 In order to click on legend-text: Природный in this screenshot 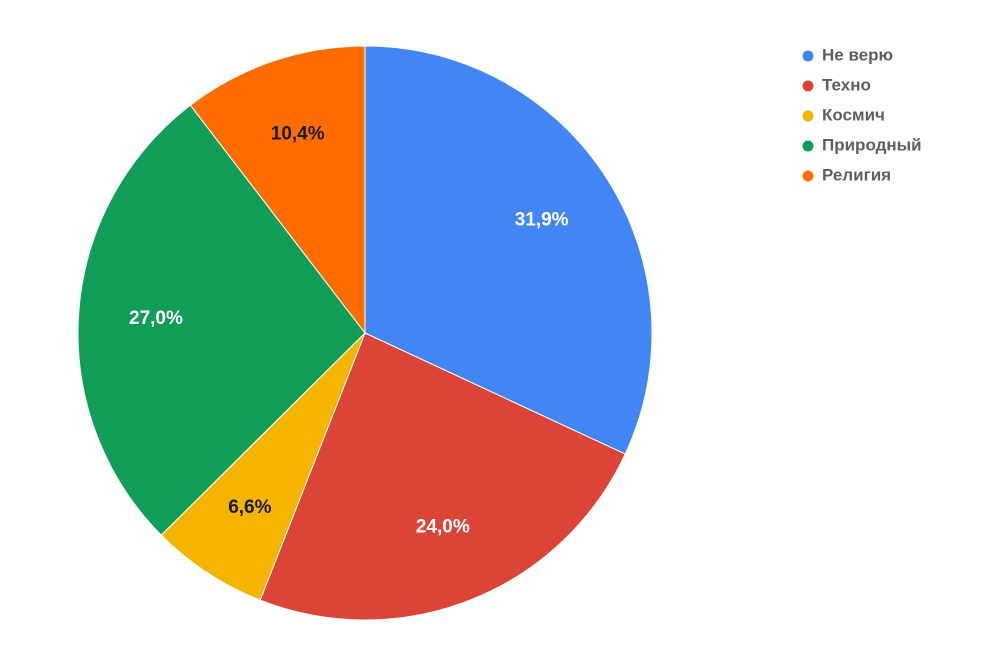, I will do `click(872, 144)`.